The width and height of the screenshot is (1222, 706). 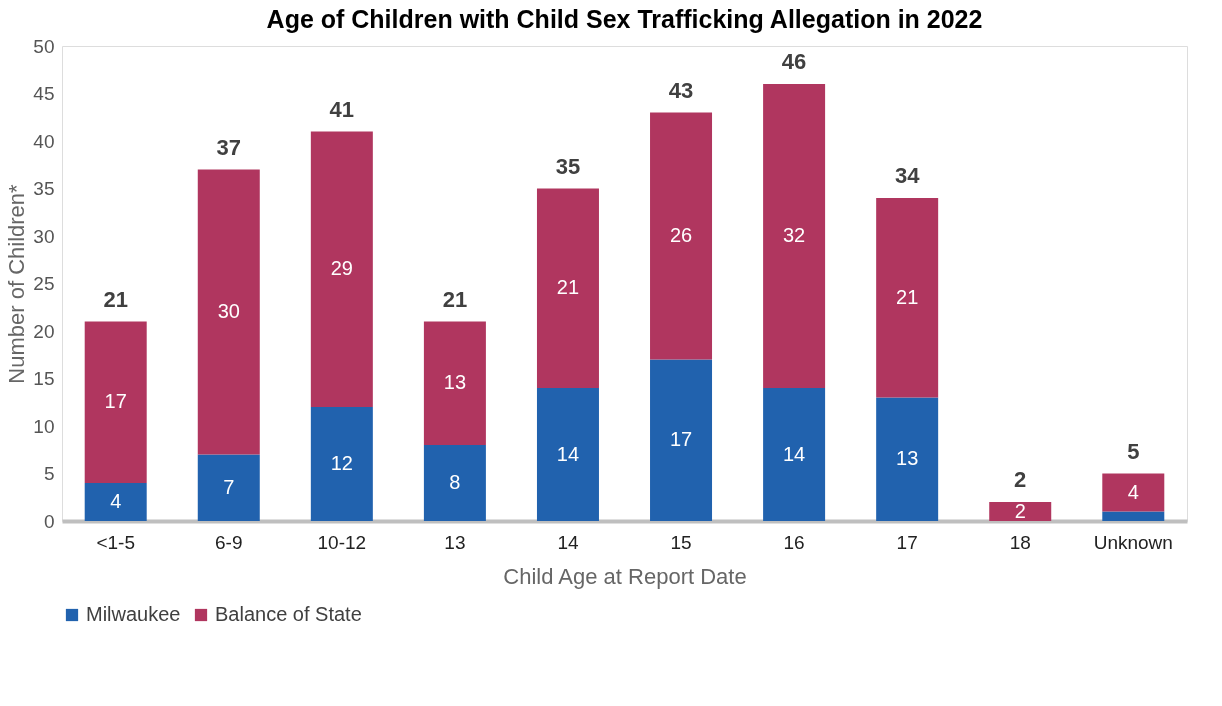 I want to click on data-label: 26, so click(x=681, y=235).